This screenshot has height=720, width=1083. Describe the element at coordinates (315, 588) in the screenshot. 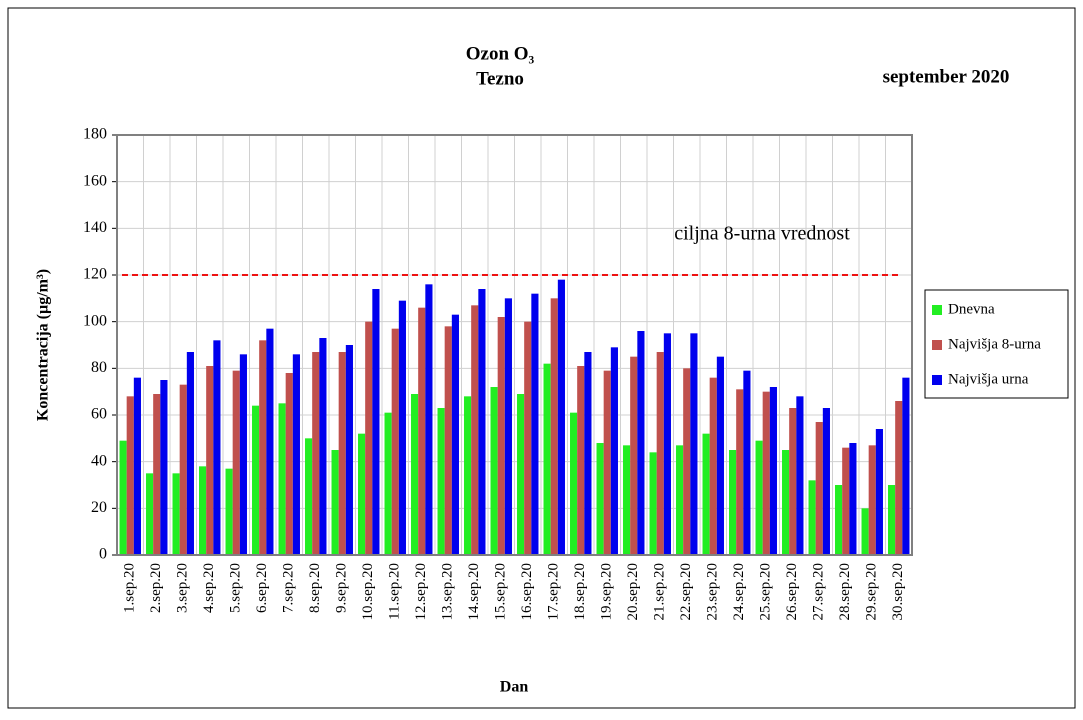

I see `x-tick-label: 8.sep.20` at that location.